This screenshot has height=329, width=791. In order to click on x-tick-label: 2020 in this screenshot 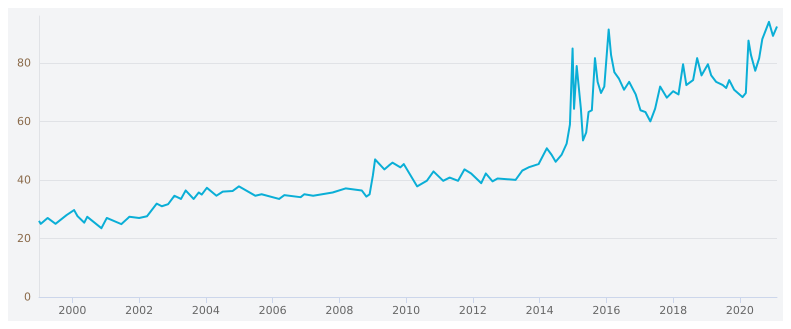, I will do `click(740, 310)`.